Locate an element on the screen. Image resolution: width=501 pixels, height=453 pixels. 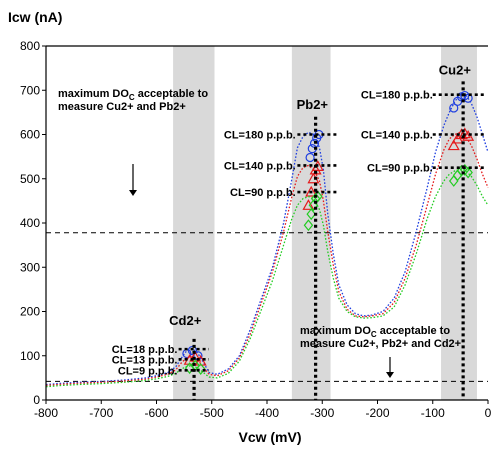
cl-label-cu-2: CL=90 p.p.b. is located at coordinates (400, 169).